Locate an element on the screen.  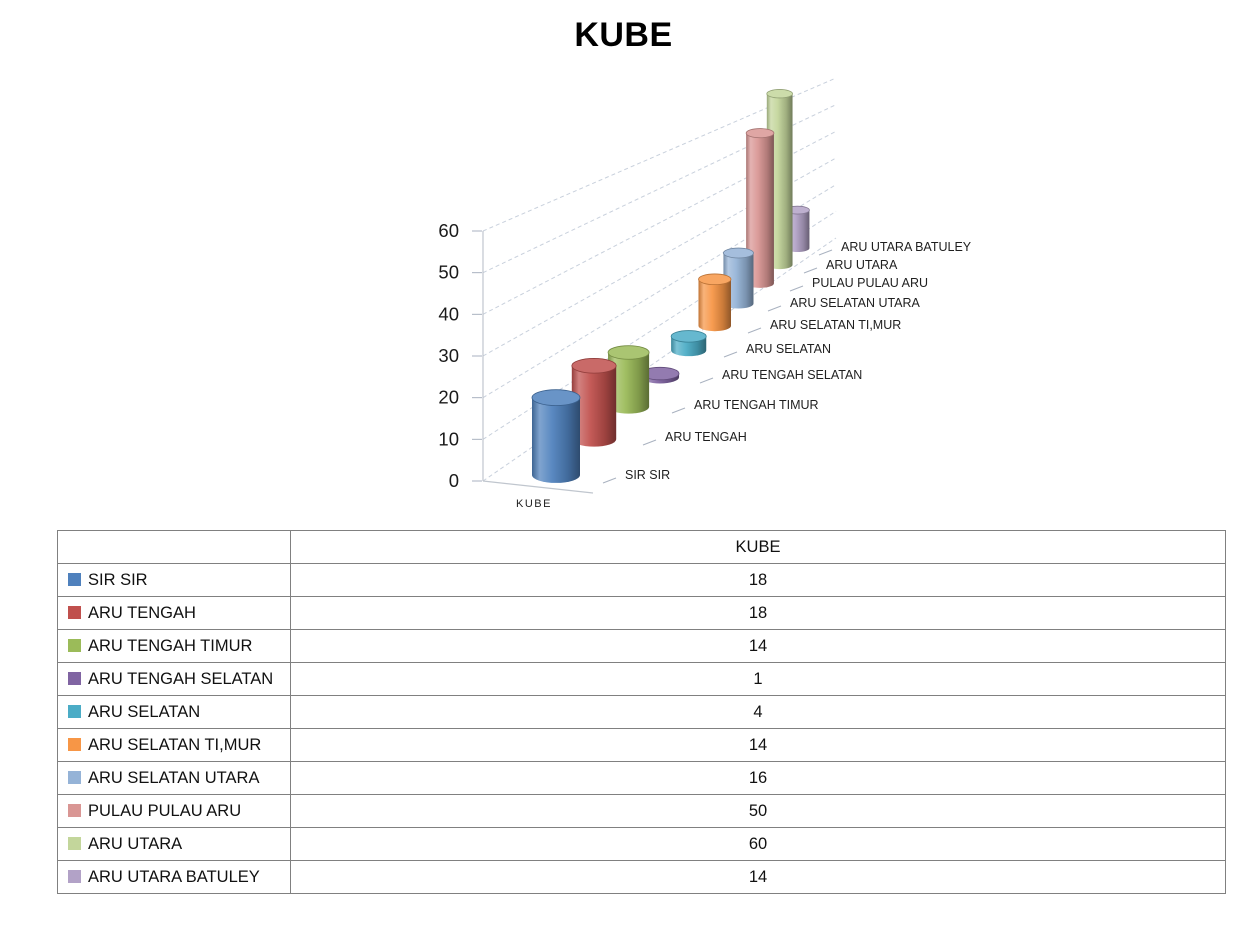
legend-label-cell: ARU UTARA is located at coordinates (174, 844).